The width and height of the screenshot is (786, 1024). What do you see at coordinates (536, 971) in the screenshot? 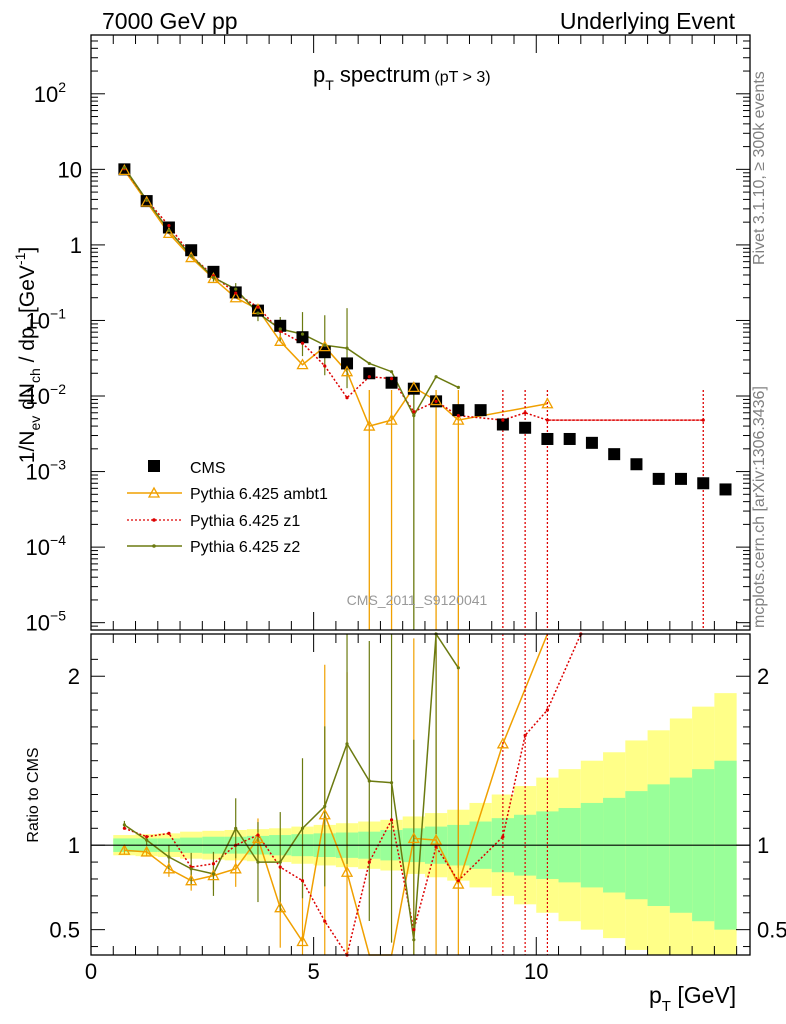
I see `x-tick-label: 10` at bounding box center [536, 971].